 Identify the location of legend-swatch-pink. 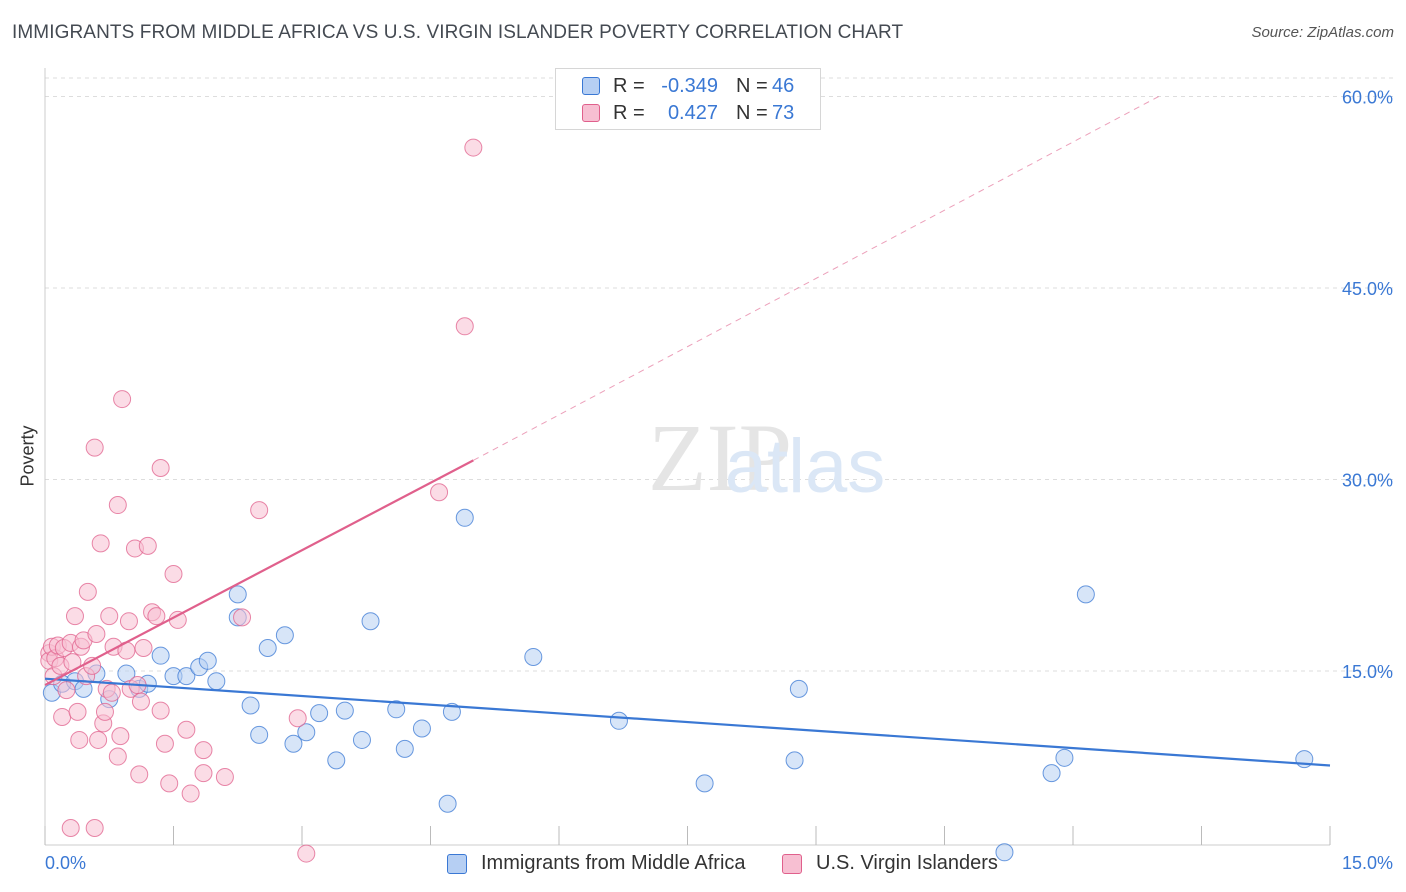
(792, 864).